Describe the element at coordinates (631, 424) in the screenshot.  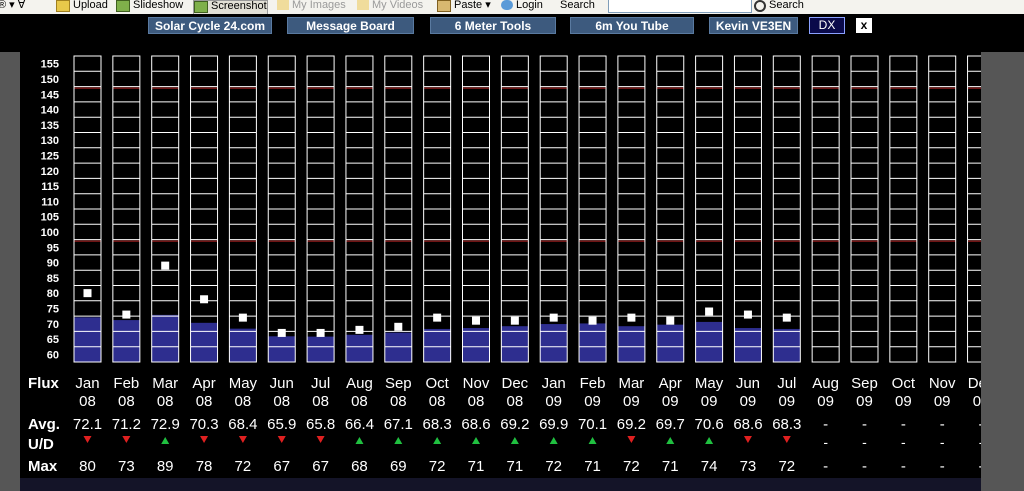
I see `avg-value: 69.2` at that location.